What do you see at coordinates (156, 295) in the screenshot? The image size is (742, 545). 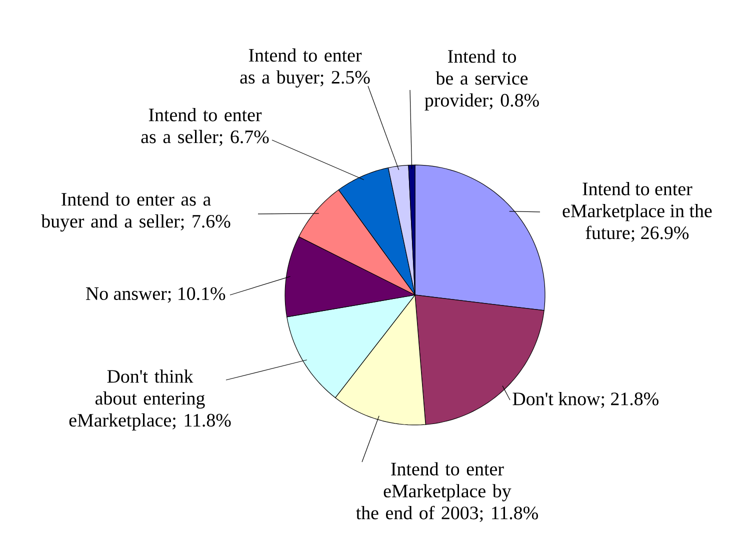 I see `slice-label: No answer; 10.1%` at bounding box center [156, 295].